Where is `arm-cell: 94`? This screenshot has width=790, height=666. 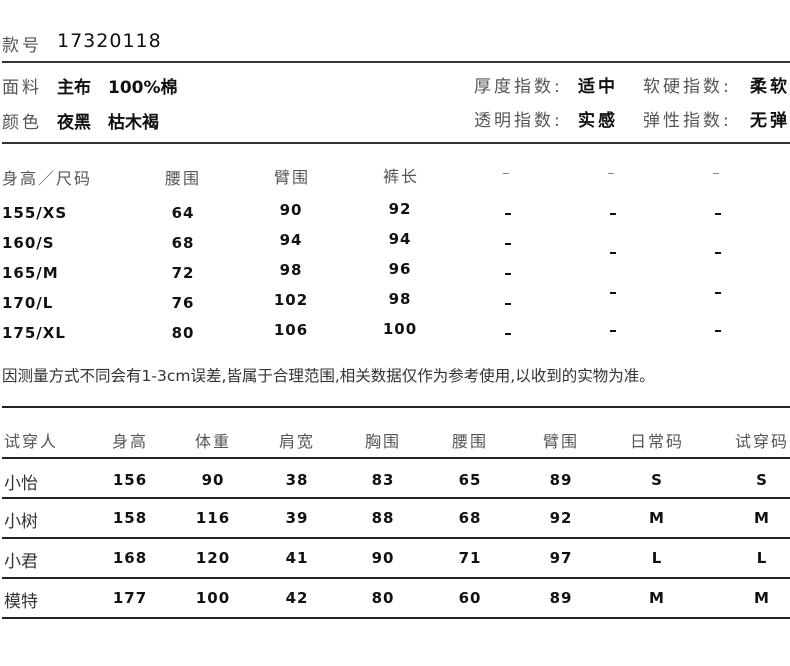
arm-cell: 94 is located at coordinates (291, 240).